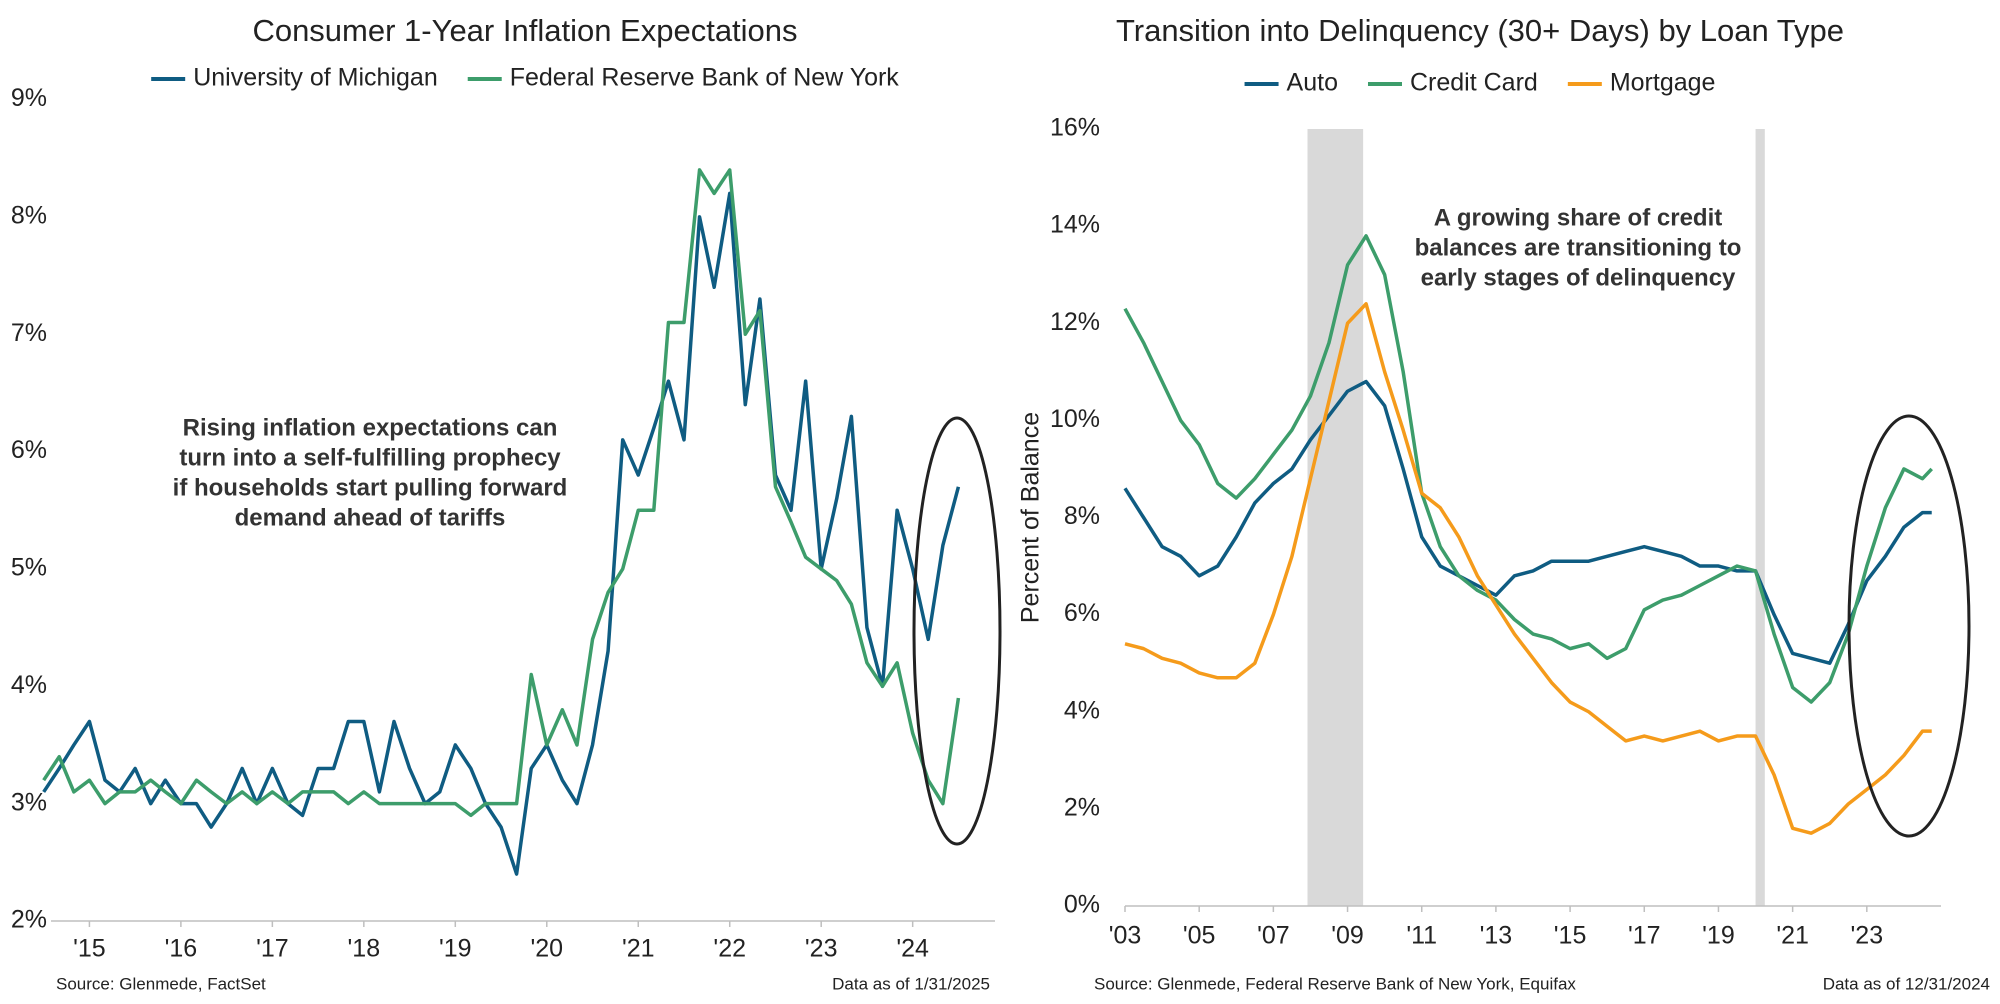 This screenshot has width=2000, height=1004. What do you see at coordinates (911, 983) in the screenshot?
I see `data-date: Data as of 1/31/2025` at bounding box center [911, 983].